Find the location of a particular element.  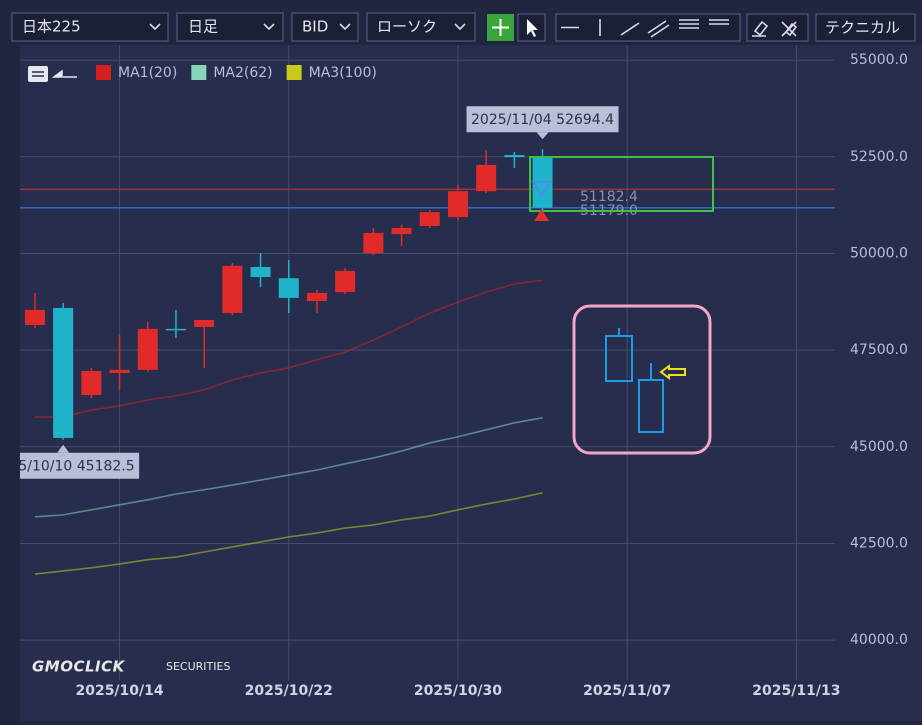

y-tick-label: 55000.0 is located at coordinates (879, 60).